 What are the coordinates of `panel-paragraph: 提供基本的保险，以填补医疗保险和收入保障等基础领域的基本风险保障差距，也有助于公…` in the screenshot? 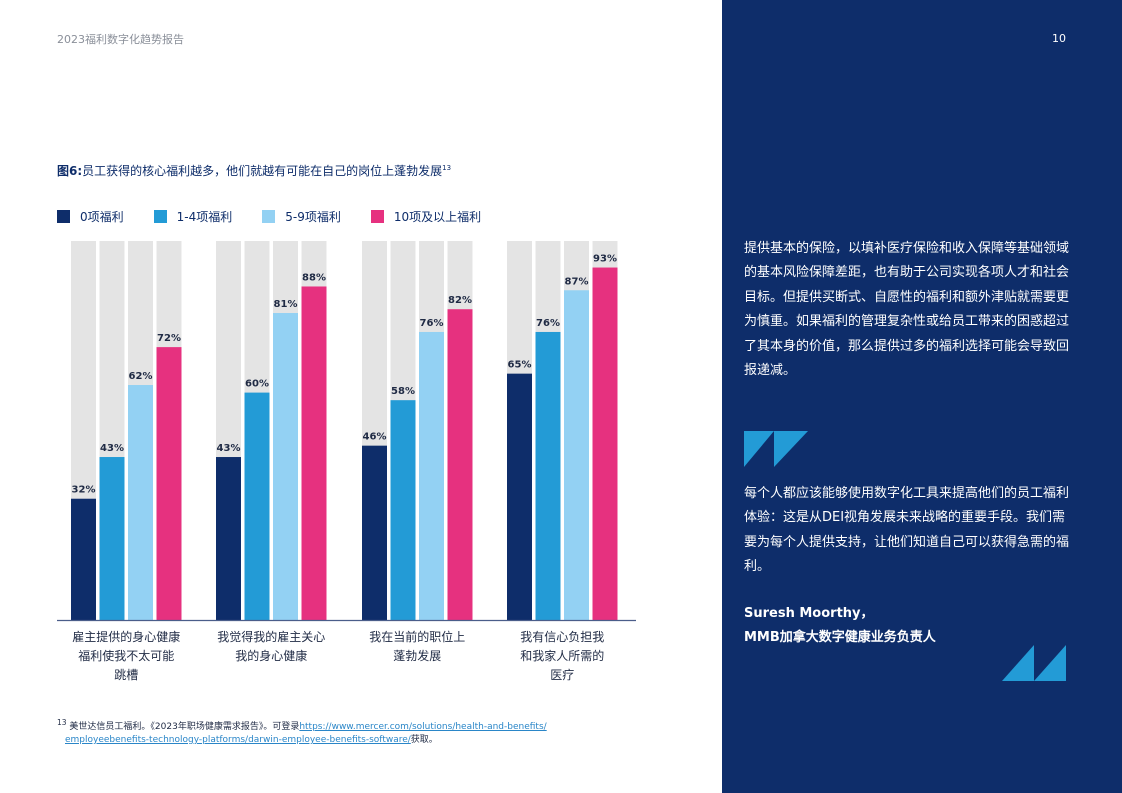 It's located at (907, 310).